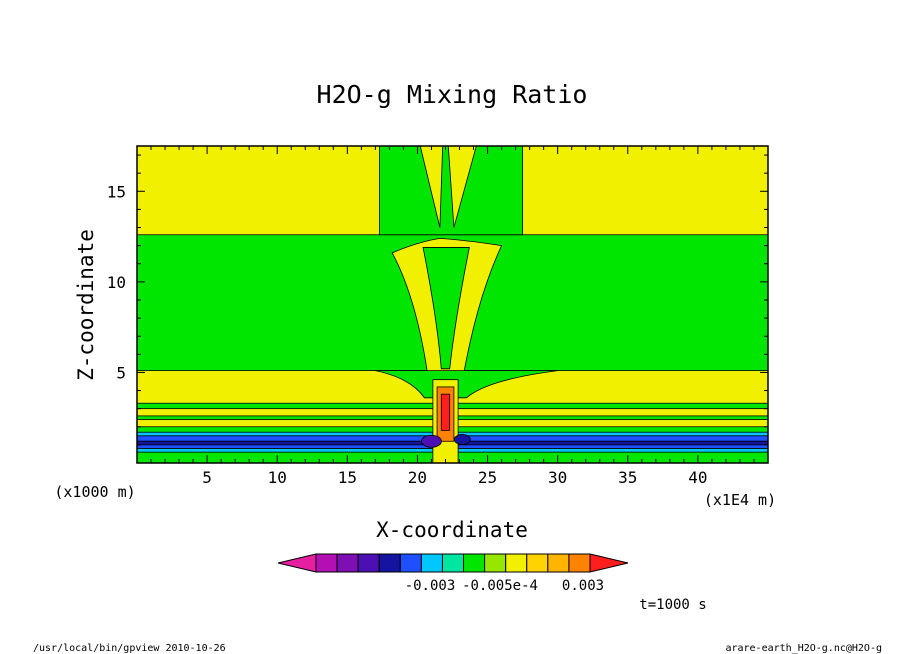  Describe the element at coordinates (277, 477) in the screenshot. I see `x-tick-label: 10` at that location.